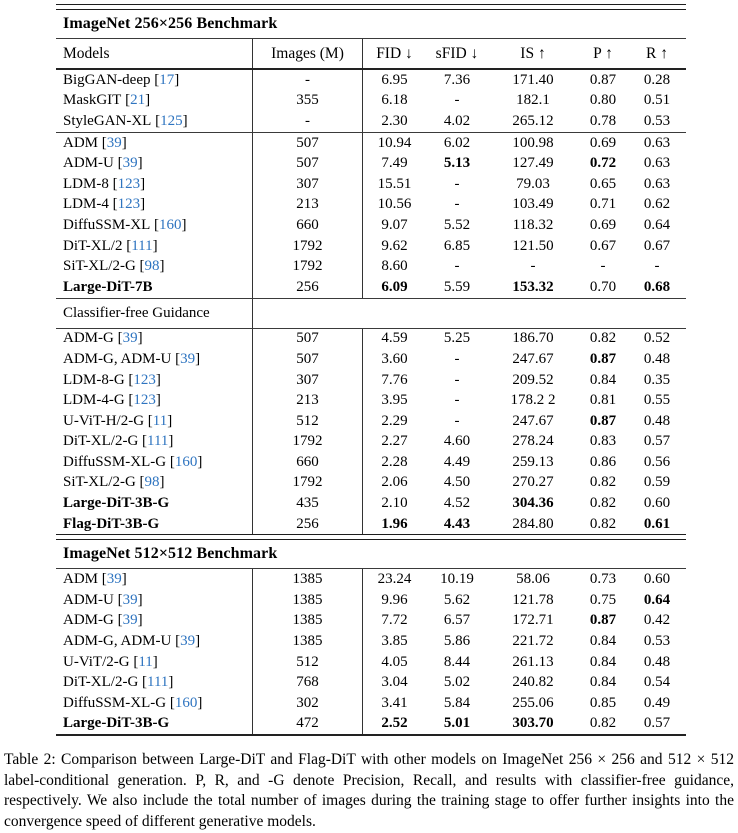  What do you see at coordinates (457, 620) in the screenshot?
I see `value-cell: 6.57` at bounding box center [457, 620].